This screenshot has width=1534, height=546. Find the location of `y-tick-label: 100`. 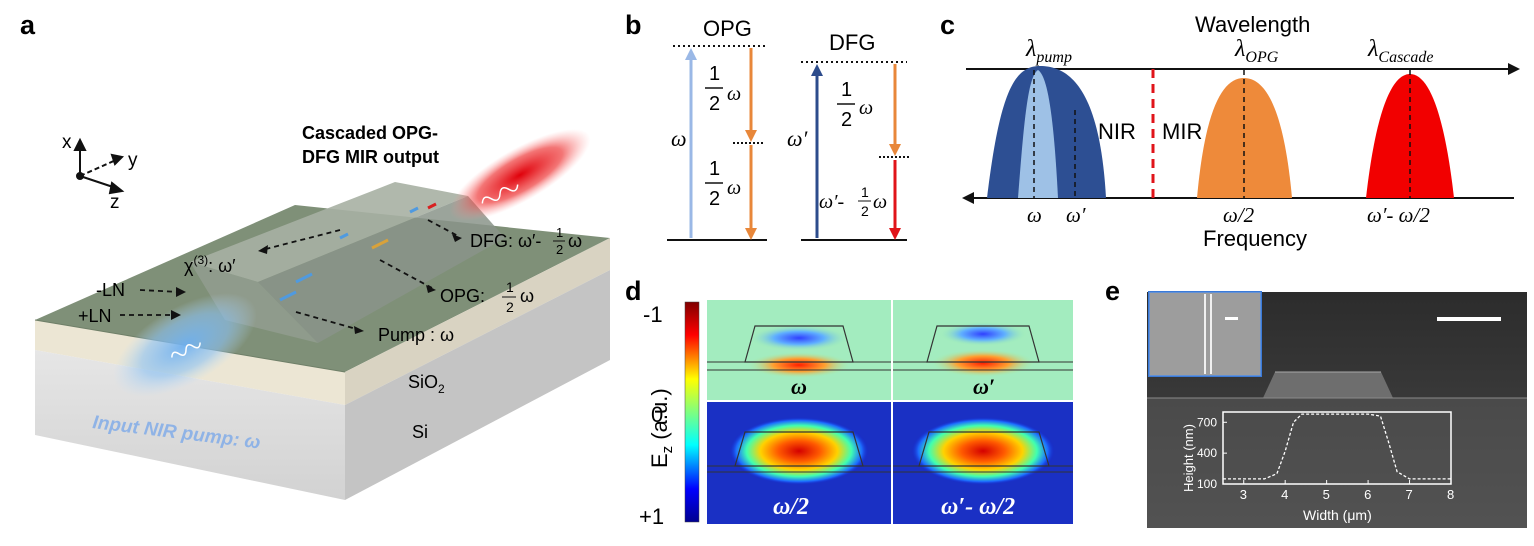

y-tick-label: 100 is located at coordinates (1207, 484).